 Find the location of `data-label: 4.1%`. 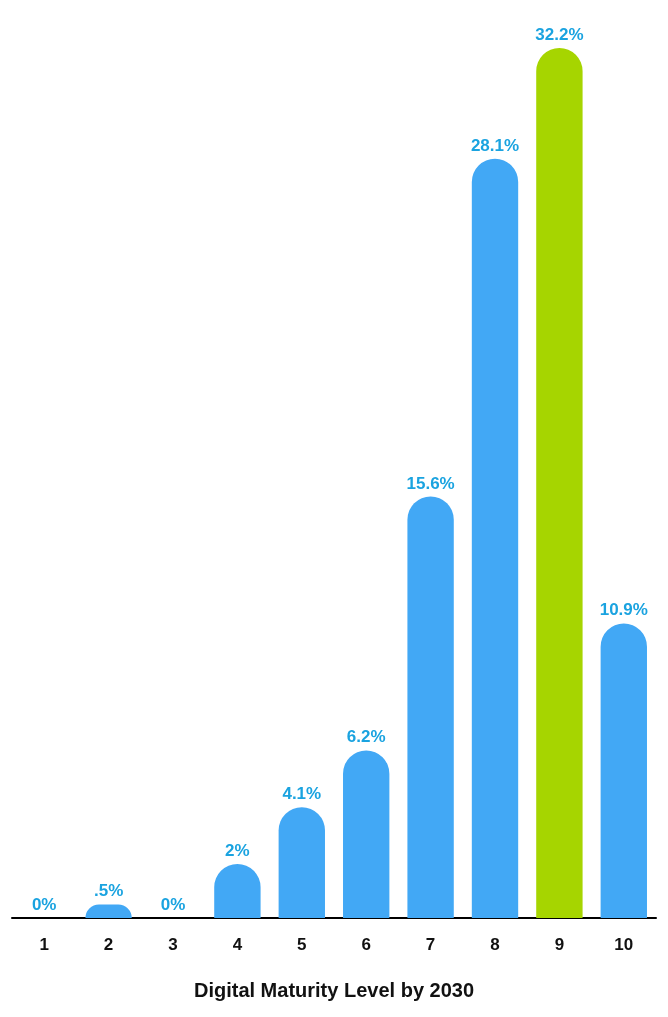

data-label: 4.1% is located at coordinates (302, 794).